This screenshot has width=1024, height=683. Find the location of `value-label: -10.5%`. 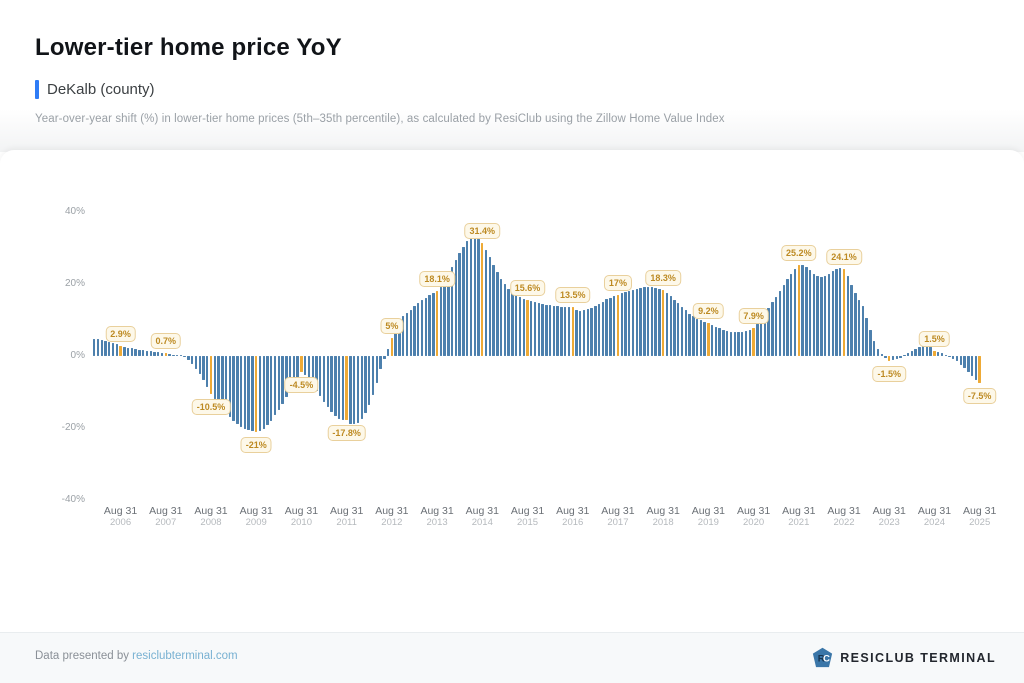

value-label: -10.5% is located at coordinates (211, 406).